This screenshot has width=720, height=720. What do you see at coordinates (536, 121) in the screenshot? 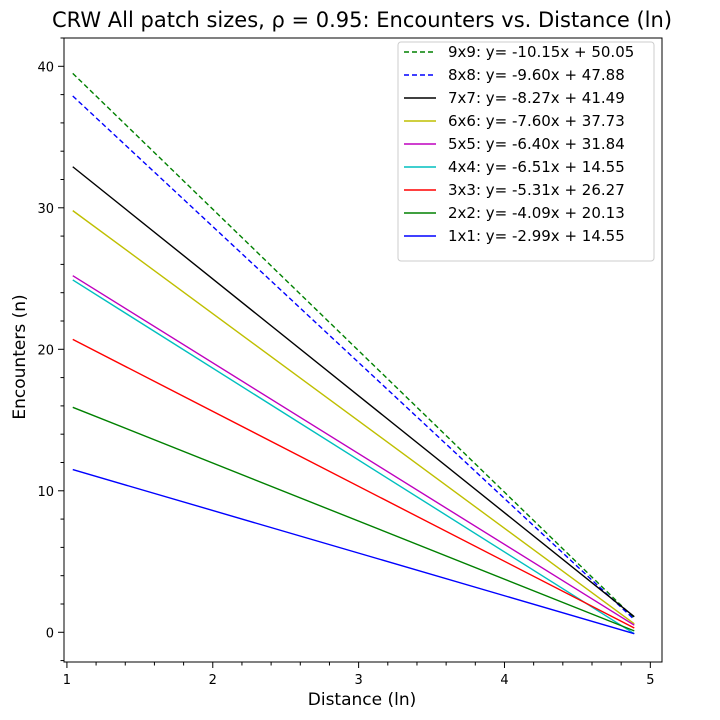
I see `legend-entry: 6x6: y= -7.60x + 37.73` at bounding box center [536, 121].